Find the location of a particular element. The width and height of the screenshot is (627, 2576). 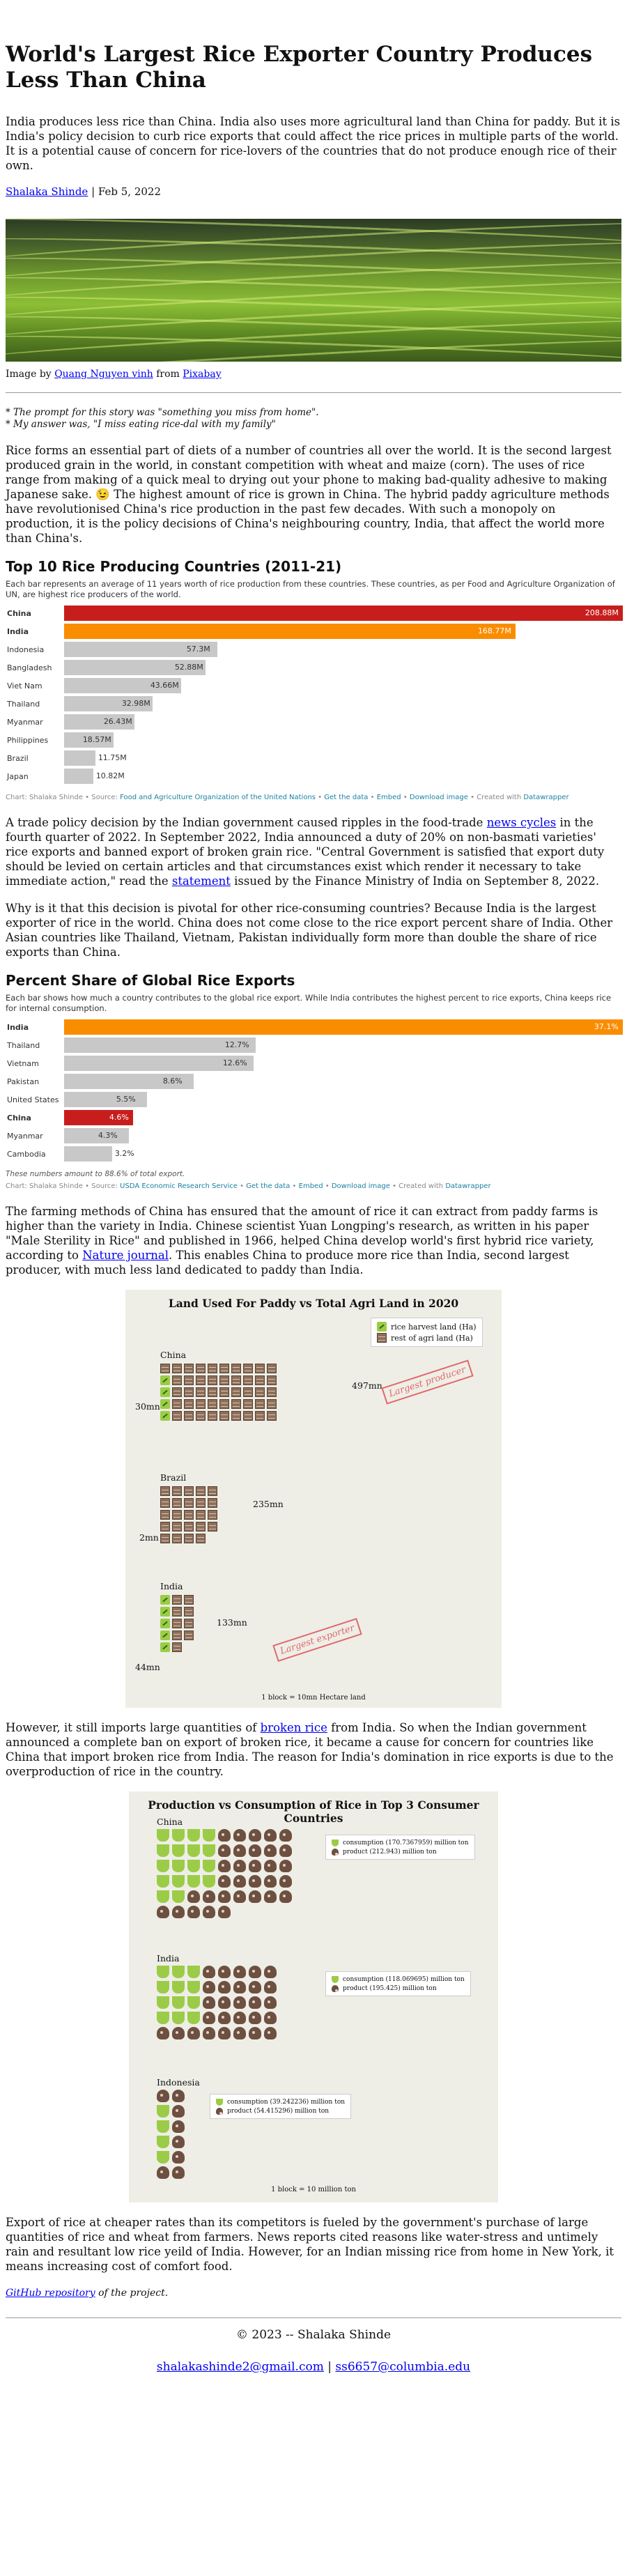

photographer-link: Quang Nguyen vinh is located at coordinates (103, 374).